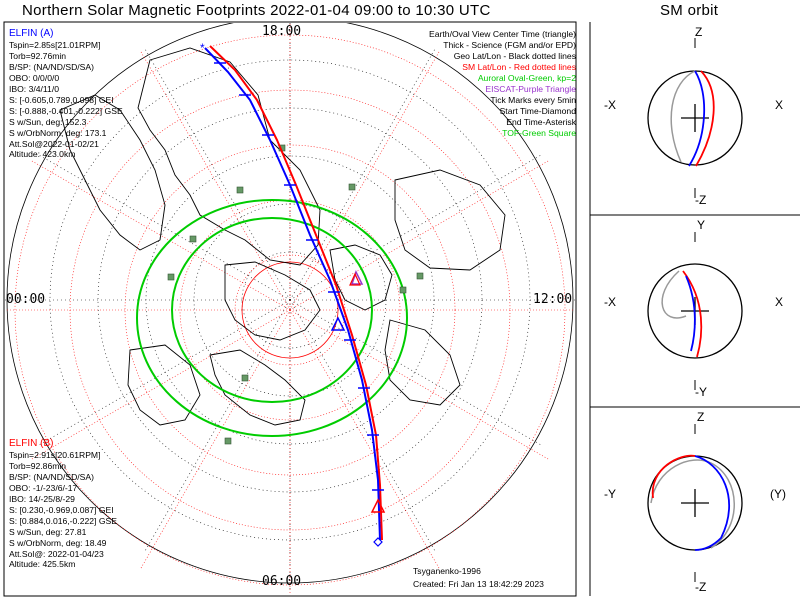 Image resolution: width=800 pixels, height=600 pixels. What do you see at coordinates (43, 487) in the screenshot?
I see `info-line: OBO: -1/-23/6/-17` at bounding box center [43, 487].